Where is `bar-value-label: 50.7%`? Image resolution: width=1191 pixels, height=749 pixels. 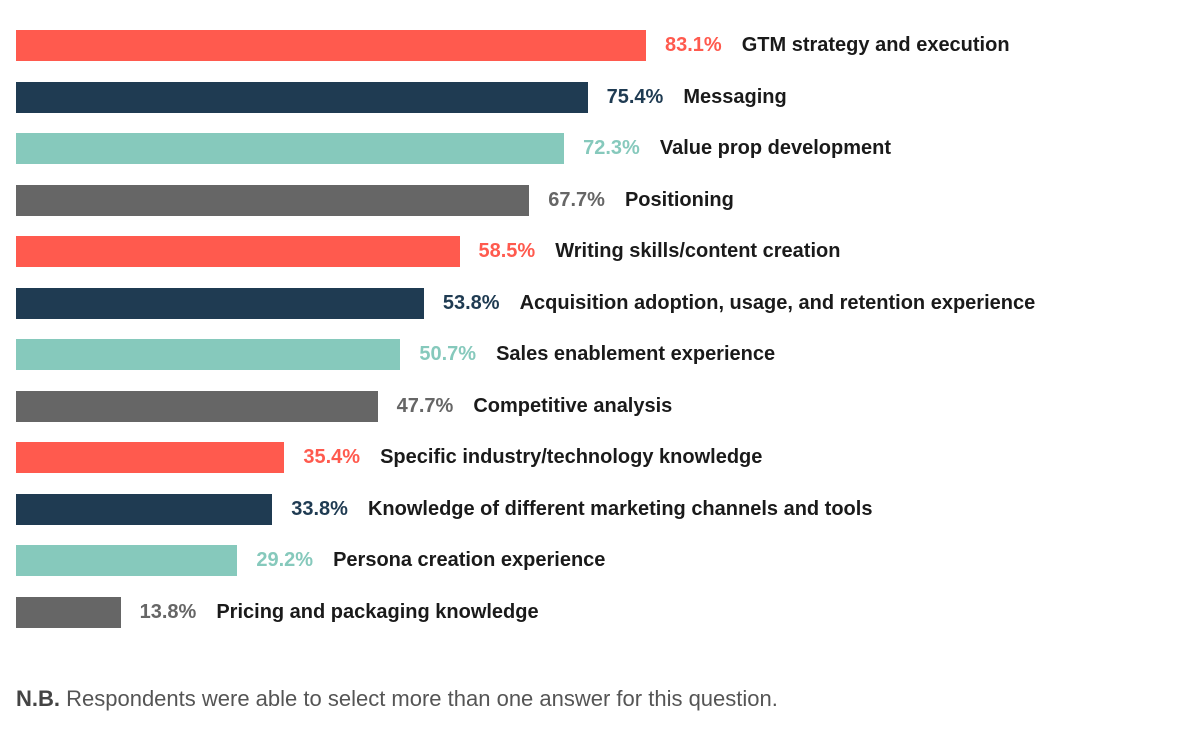 bar-value-label: 50.7% is located at coordinates (448, 354).